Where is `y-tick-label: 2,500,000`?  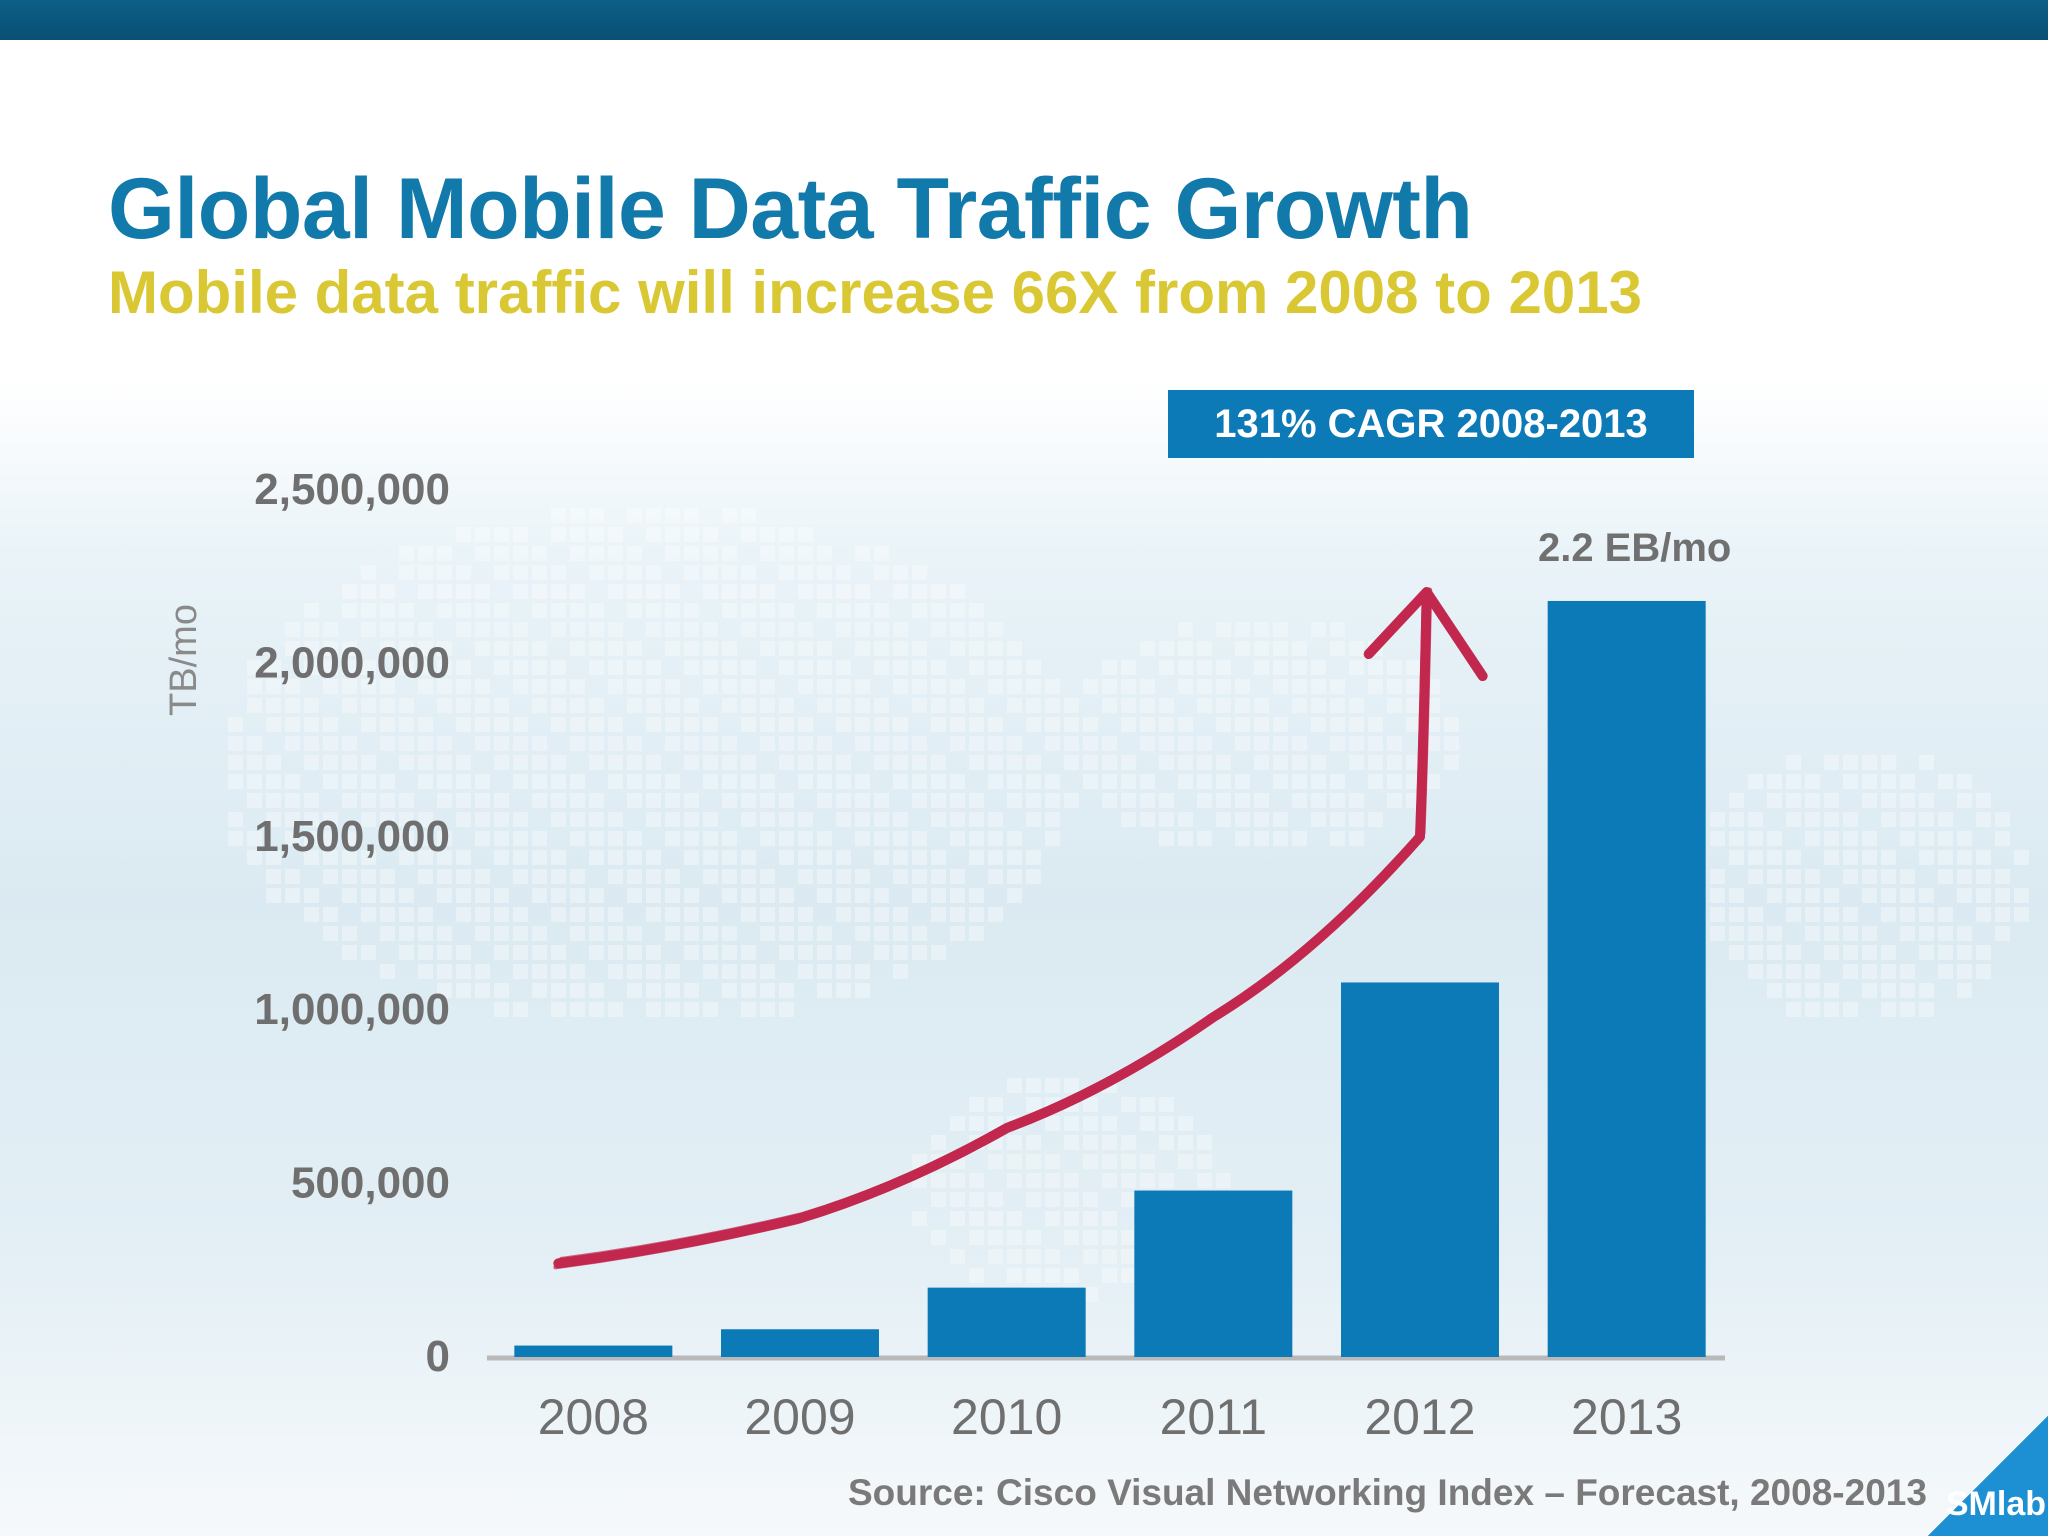
y-tick-label: 2,500,000 is located at coordinates (352, 489).